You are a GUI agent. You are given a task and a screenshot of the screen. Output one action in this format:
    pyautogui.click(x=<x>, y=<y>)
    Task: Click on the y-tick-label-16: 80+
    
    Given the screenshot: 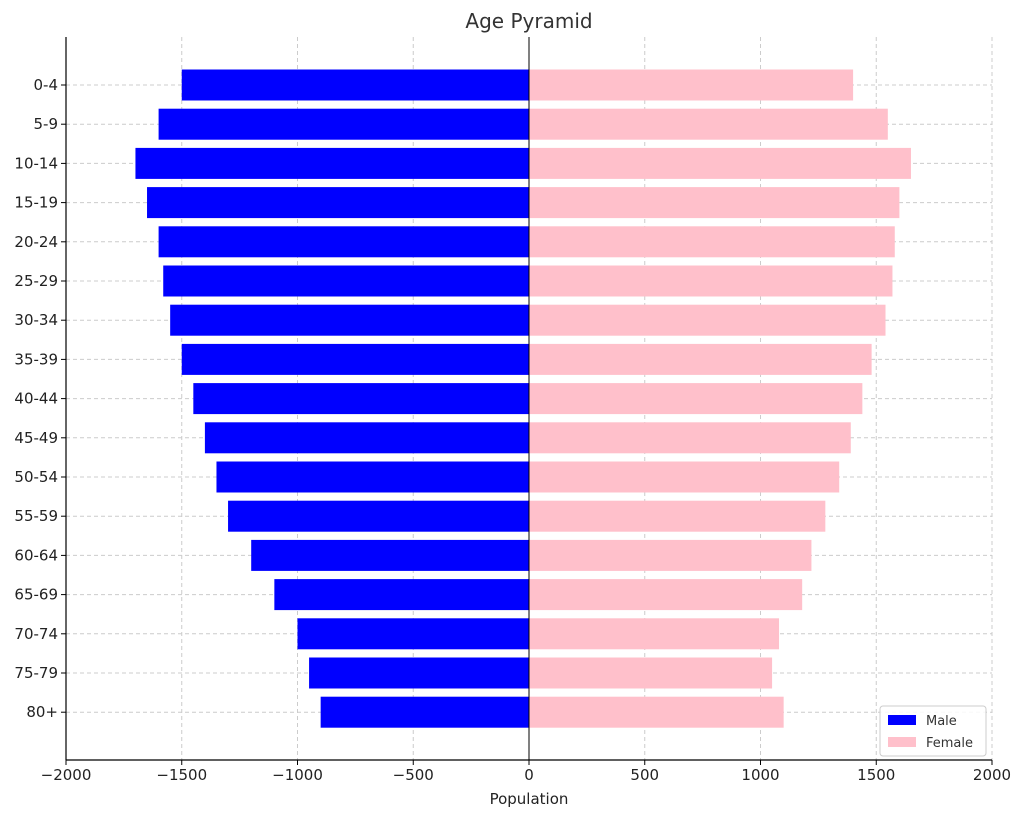 What is the action you would take?
    pyautogui.click(x=42, y=712)
    